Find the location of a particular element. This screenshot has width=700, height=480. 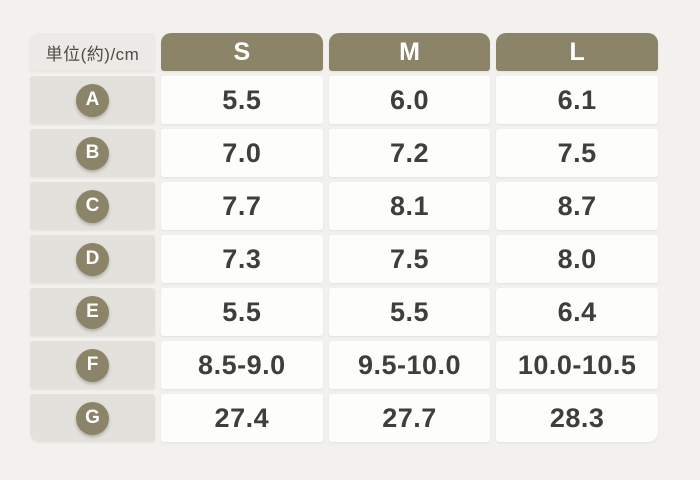

table-cell-f-s: 8.5-9.0 is located at coordinates (242, 365).